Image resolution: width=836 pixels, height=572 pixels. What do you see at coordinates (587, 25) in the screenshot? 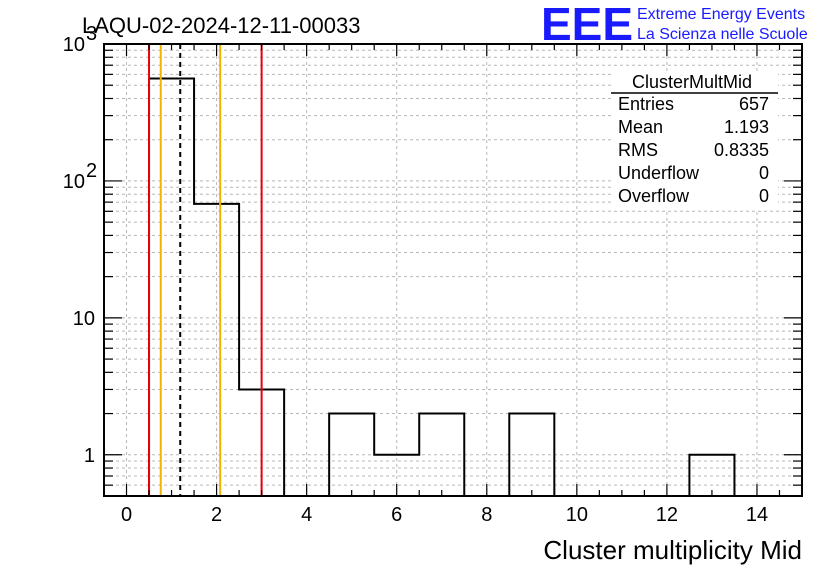
I see `eee-logo-mark: EEE` at bounding box center [587, 25].